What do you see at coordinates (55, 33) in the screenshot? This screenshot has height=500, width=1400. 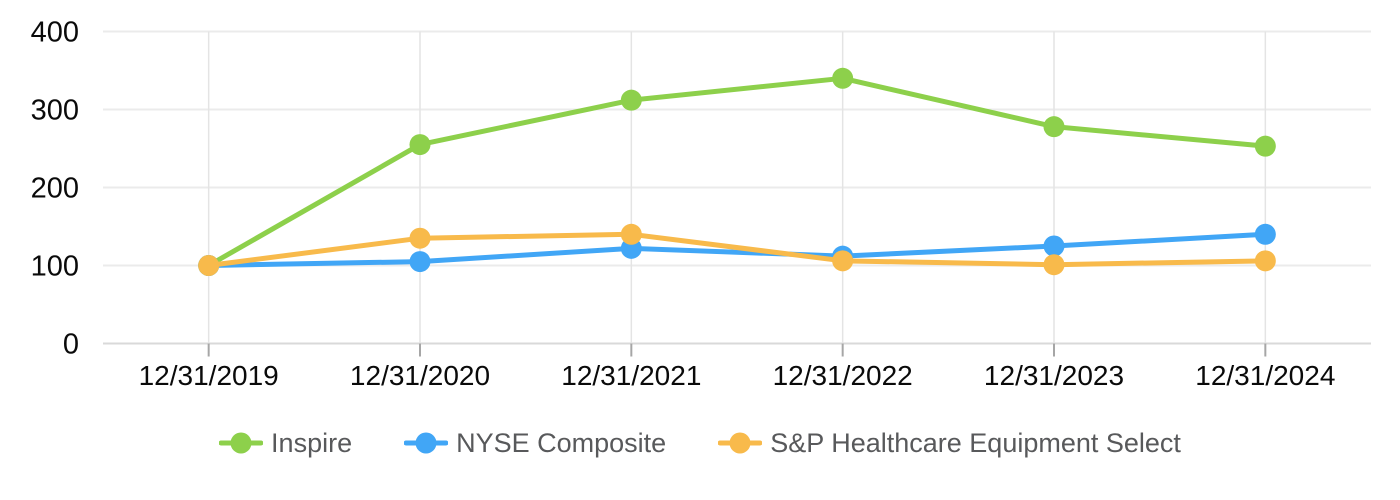 I see `y-axis-label: 400` at bounding box center [55, 33].